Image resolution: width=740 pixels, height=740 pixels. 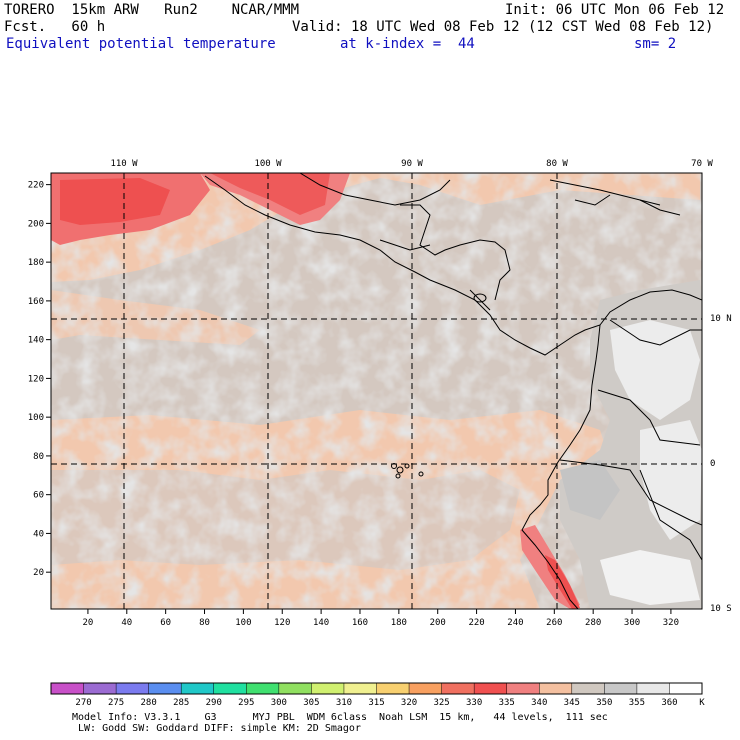 What do you see at coordinates (702, 703) in the screenshot?
I see `colorbar-unit: K` at bounding box center [702, 703].